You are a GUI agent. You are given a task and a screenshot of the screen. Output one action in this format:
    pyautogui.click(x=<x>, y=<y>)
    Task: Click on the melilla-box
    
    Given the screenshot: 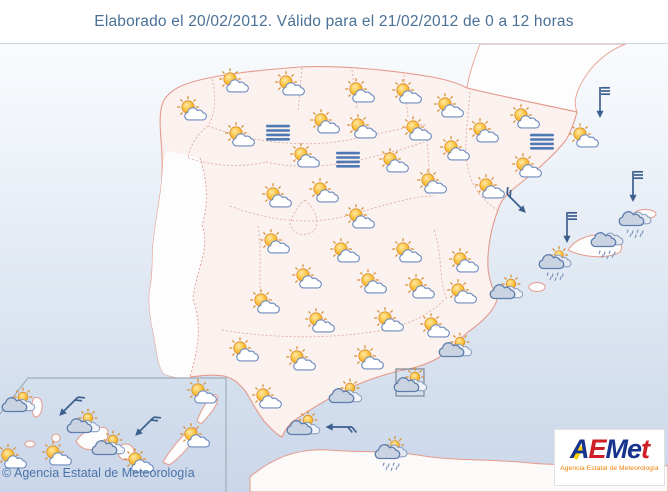 What is the action you would take?
    pyautogui.click(x=410, y=382)
    